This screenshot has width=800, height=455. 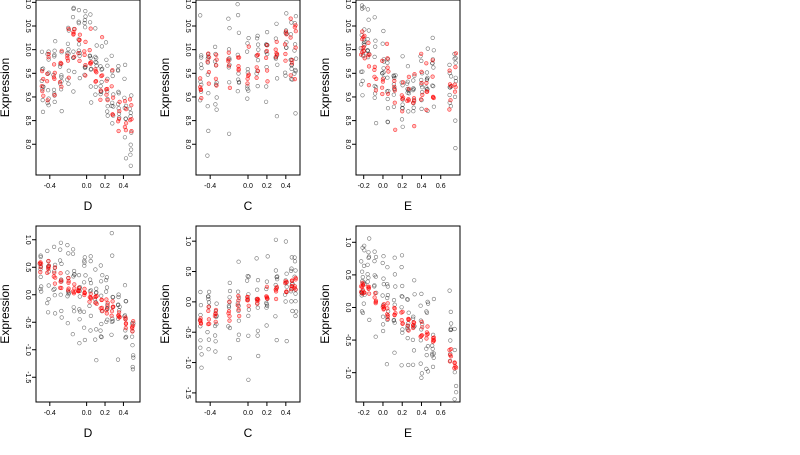 What do you see at coordinates (187, 4) in the screenshot?
I see `y-tick-label: 11.0` at bounding box center [187, 4].